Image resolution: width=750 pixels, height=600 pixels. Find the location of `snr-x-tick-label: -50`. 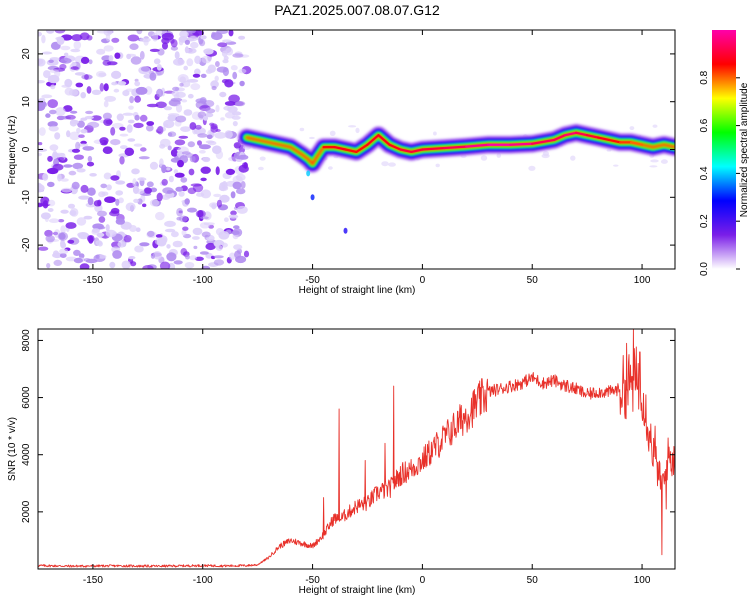

snr-x-tick-label: -50 is located at coordinates (312, 580).